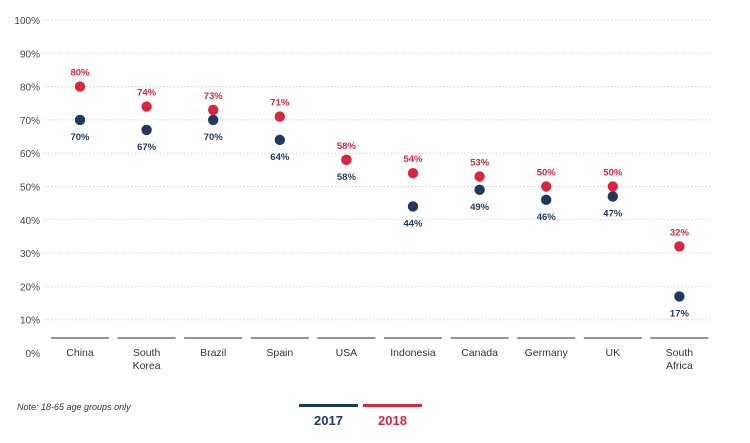 This screenshot has width=750, height=443. Describe the element at coordinates (480, 163) in the screenshot. I see `data-label-2018: 53%` at that location.